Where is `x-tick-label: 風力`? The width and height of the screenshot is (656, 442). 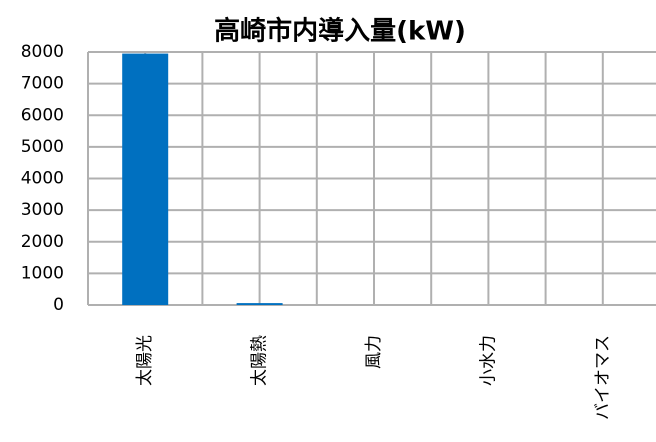 x-tick-label: 風力 is located at coordinates (374, 352).